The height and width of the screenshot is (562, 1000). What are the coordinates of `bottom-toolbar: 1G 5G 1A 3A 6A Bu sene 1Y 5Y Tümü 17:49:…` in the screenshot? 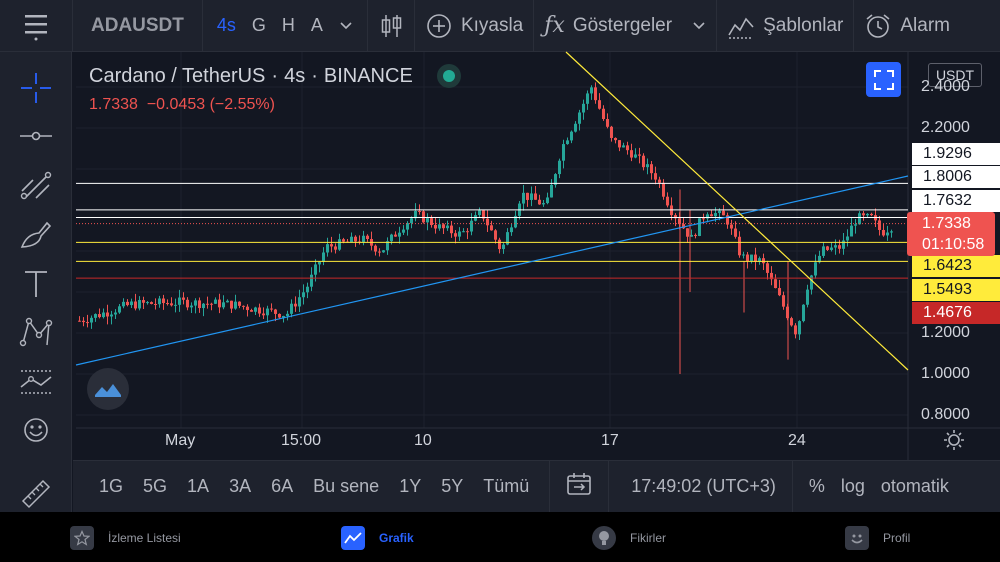 It's located at (536, 486).